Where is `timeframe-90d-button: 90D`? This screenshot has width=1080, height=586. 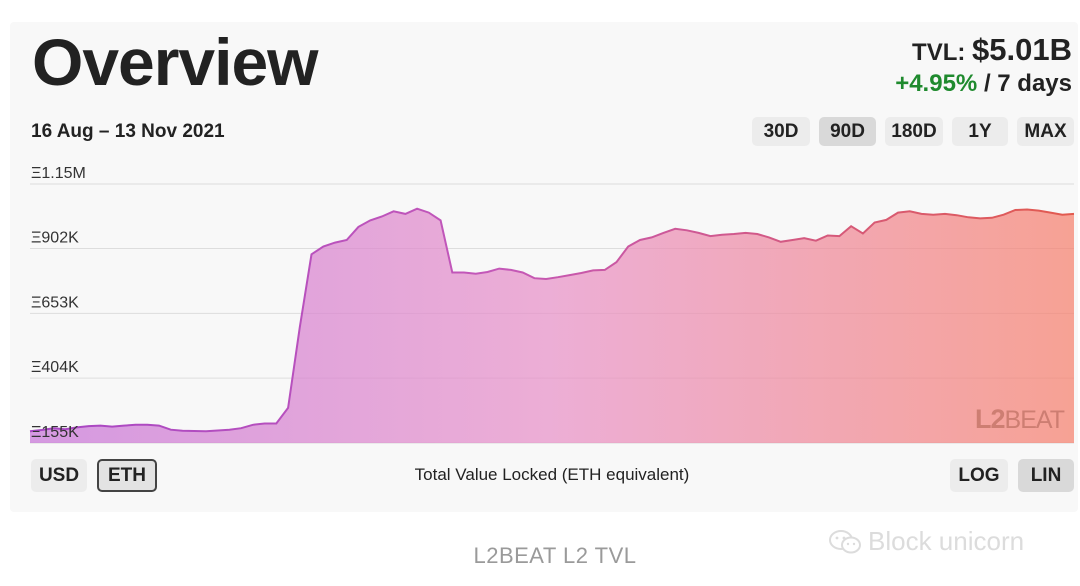
timeframe-90d-button: 90D is located at coordinates (847, 131).